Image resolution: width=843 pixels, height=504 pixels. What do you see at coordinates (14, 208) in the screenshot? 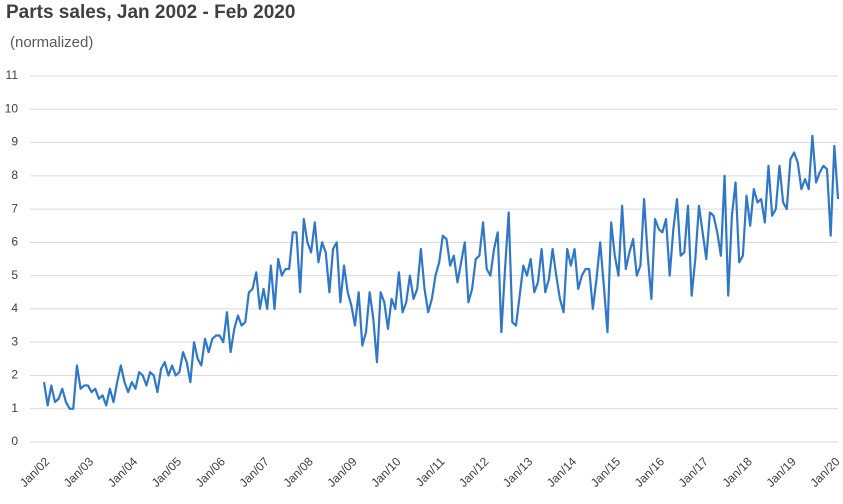
I see `y-tick-label: 7` at bounding box center [14, 208].